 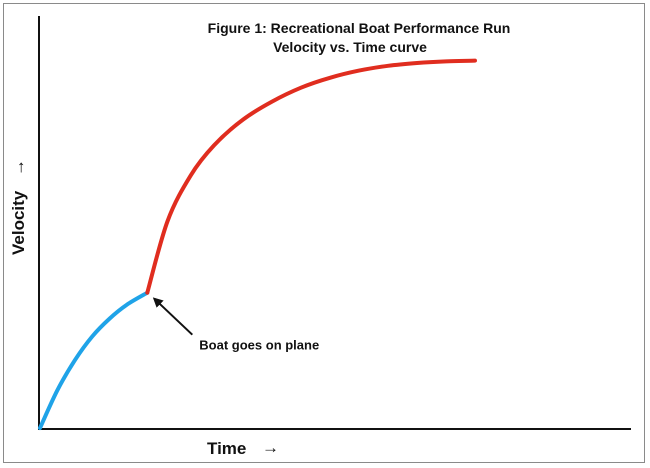 I want to click on y-axis-arrow: →, so click(x=18, y=167).